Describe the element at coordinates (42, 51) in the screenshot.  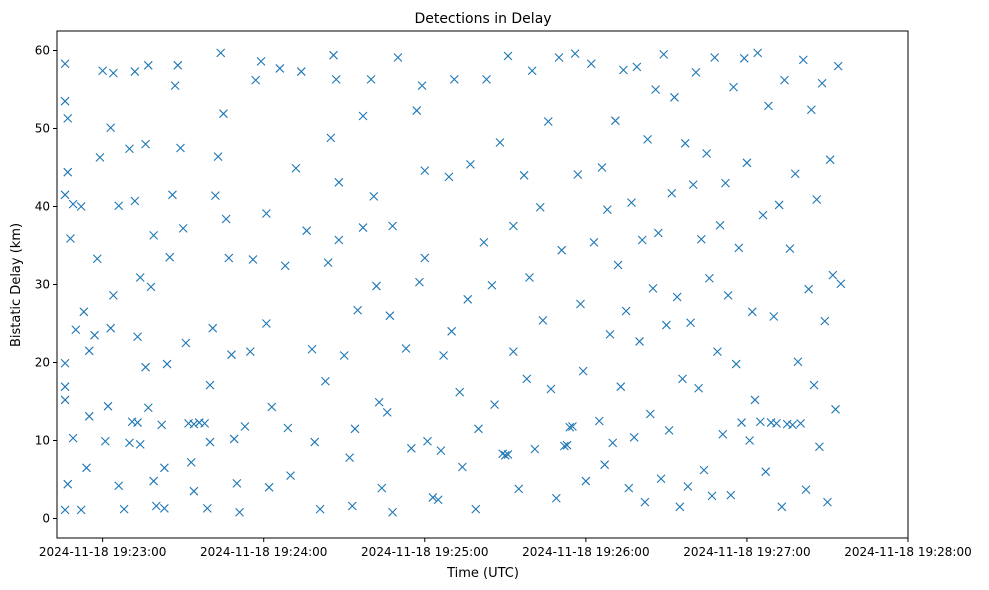
I see `y-tick-label: 60` at that location.